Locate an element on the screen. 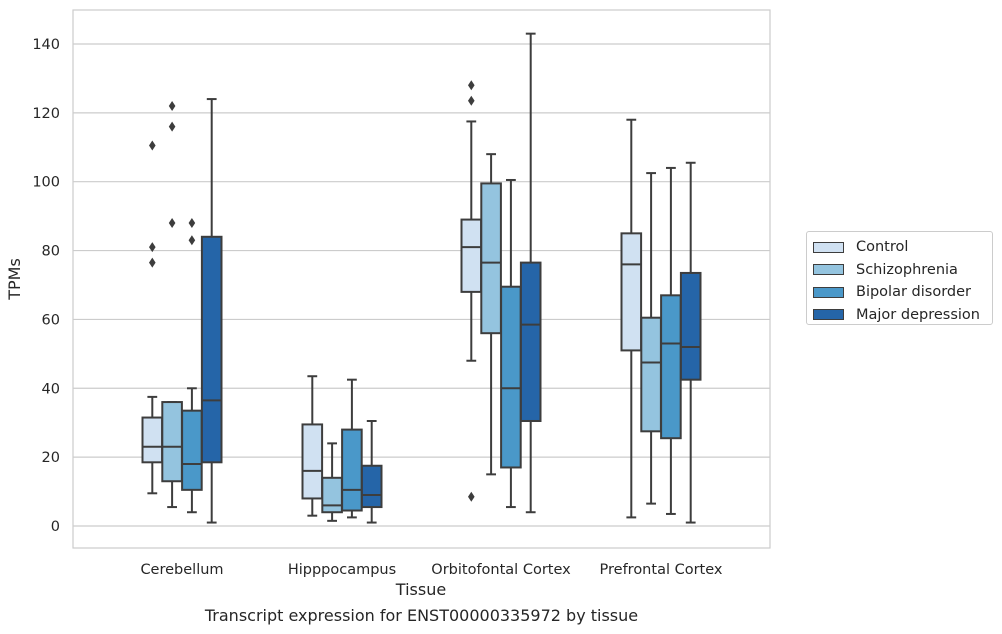 Image resolution: width=1002 pixels, height=634 pixels. y-tick-label: 120 is located at coordinates (46, 114).